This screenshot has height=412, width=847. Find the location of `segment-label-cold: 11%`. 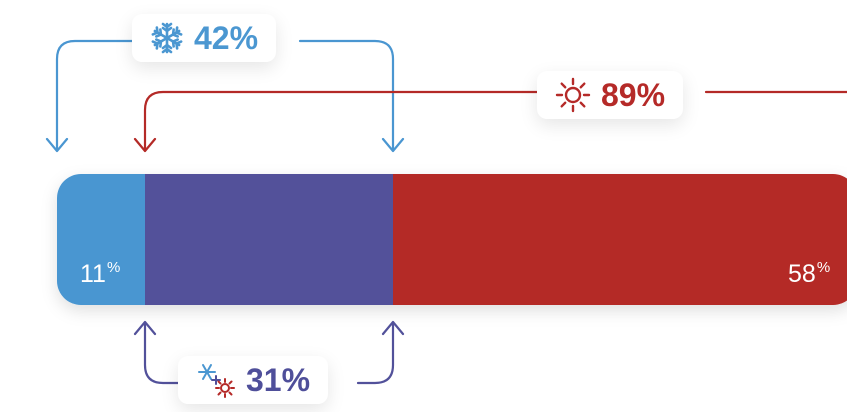

segment-label-cold: 11% is located at coordinates (100, 273).